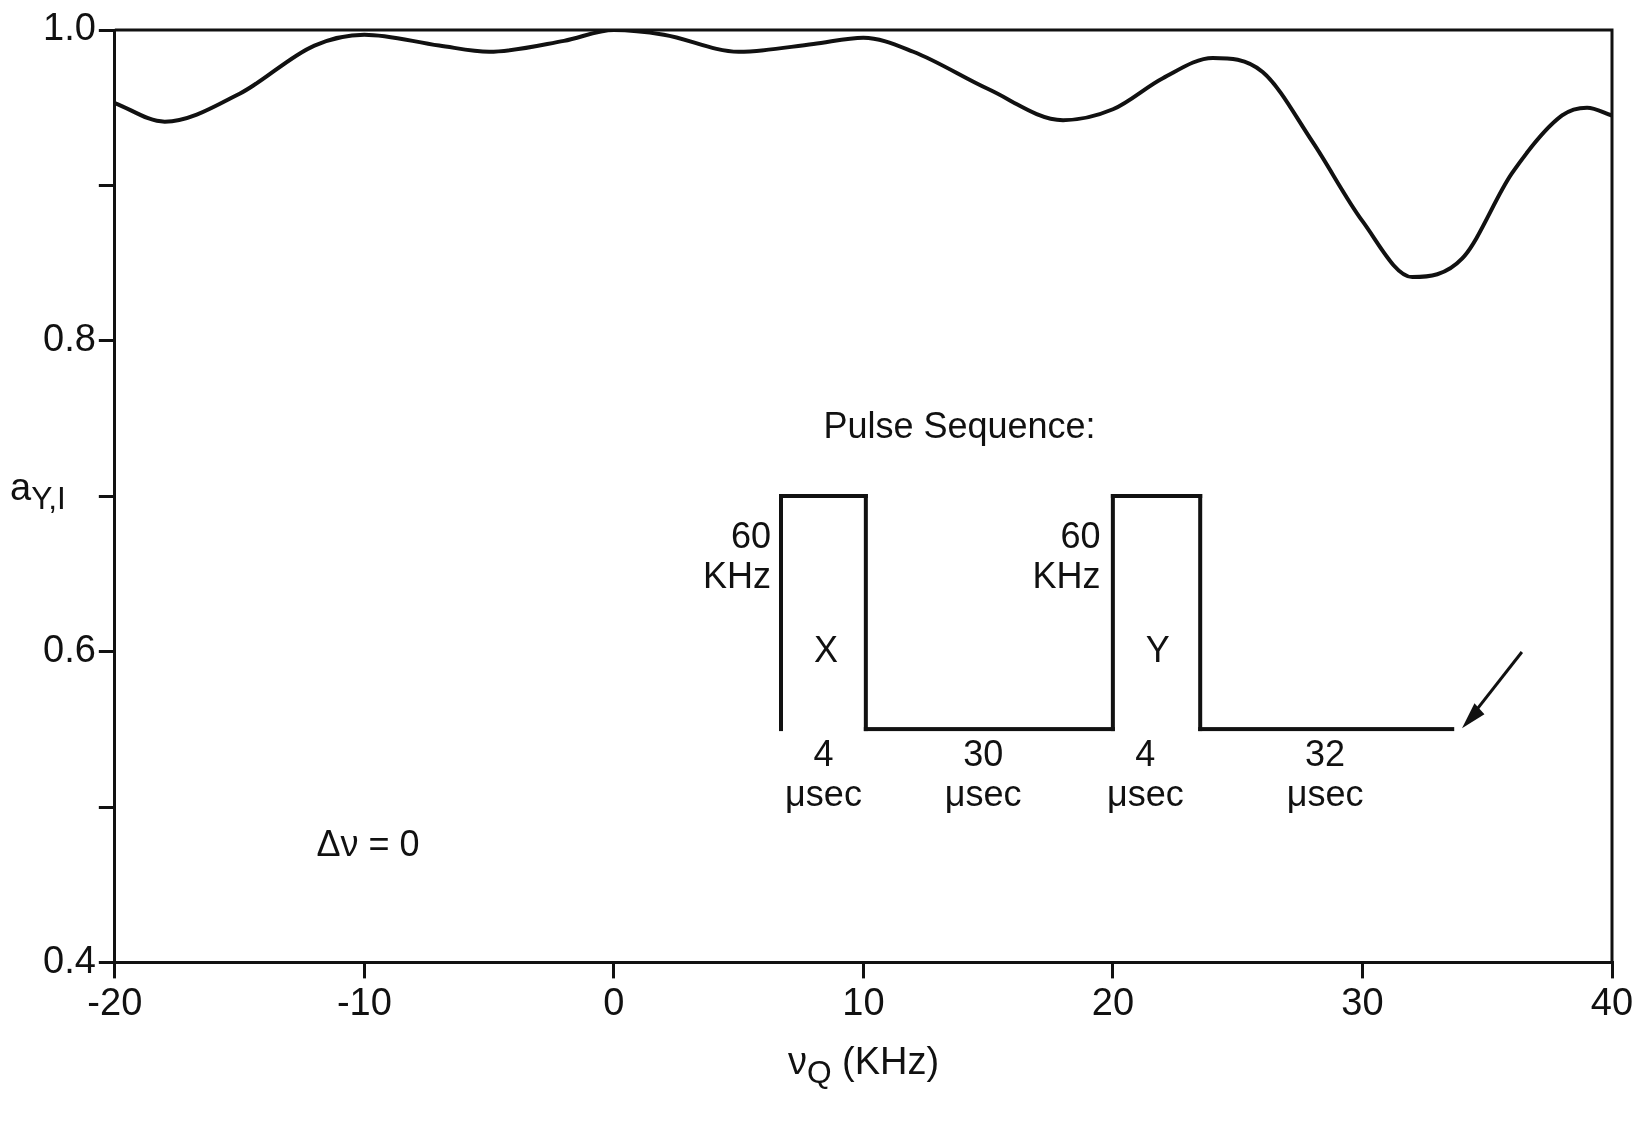 The width and height of the screenshot is (1637, 1130). I want to click on annotation: X, so click(825, 649).